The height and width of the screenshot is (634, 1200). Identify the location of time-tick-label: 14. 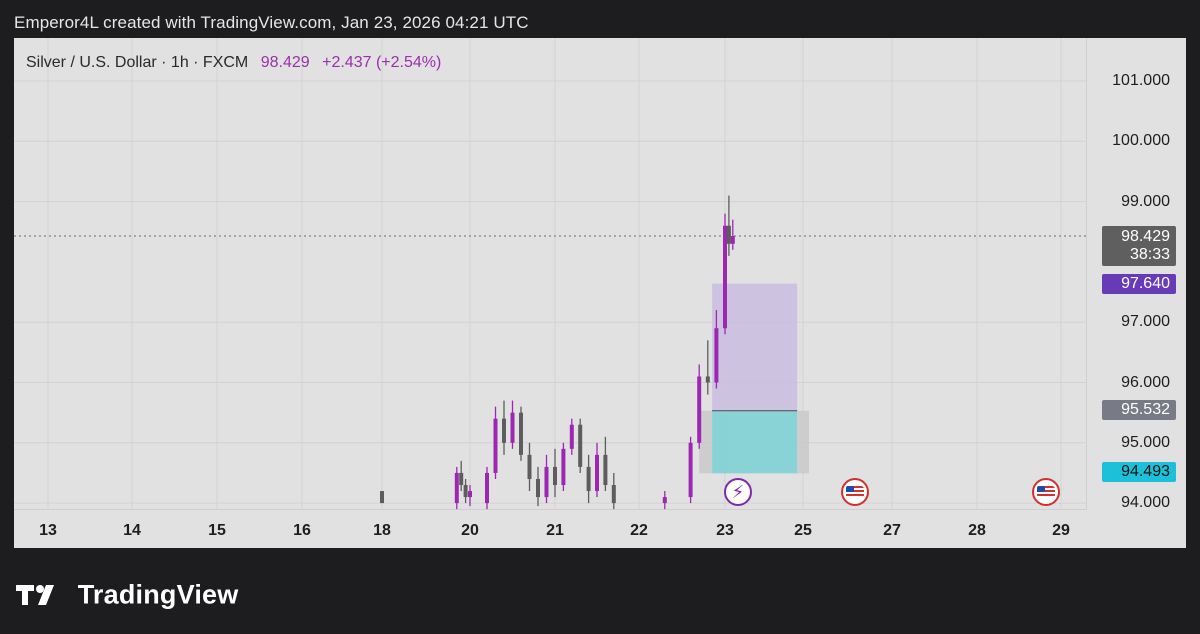
(132, 530).